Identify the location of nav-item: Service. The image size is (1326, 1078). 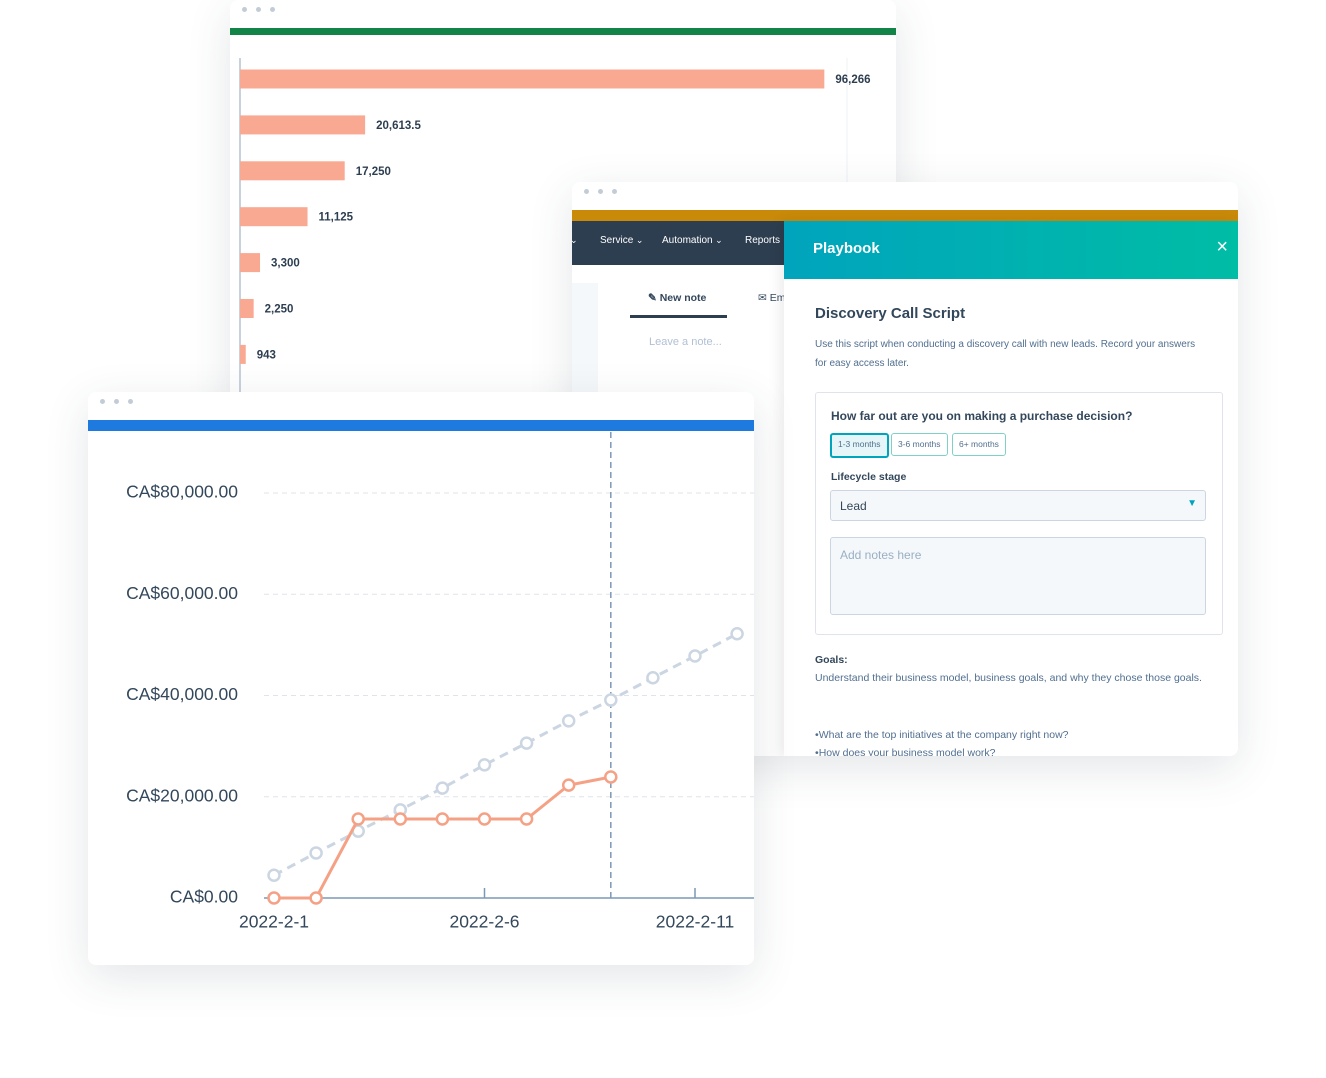
(621, 240).